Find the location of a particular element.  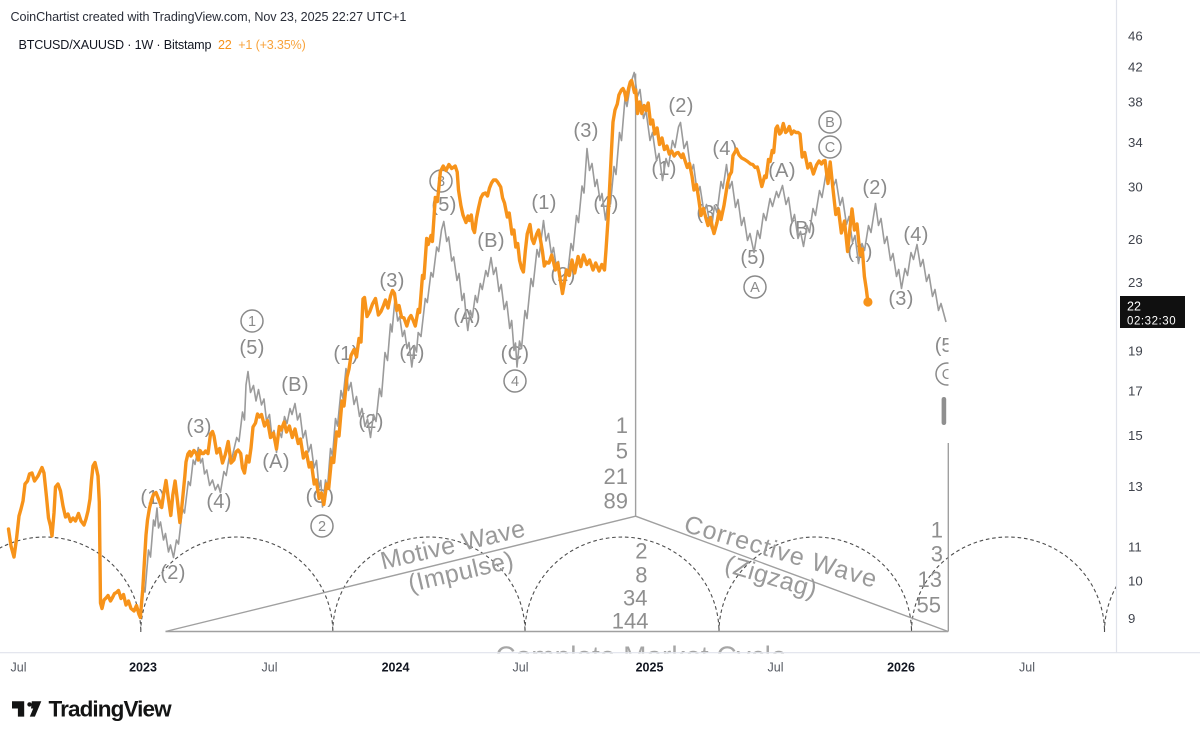

svg-text: 42 is located at coordinates (1135, 67).